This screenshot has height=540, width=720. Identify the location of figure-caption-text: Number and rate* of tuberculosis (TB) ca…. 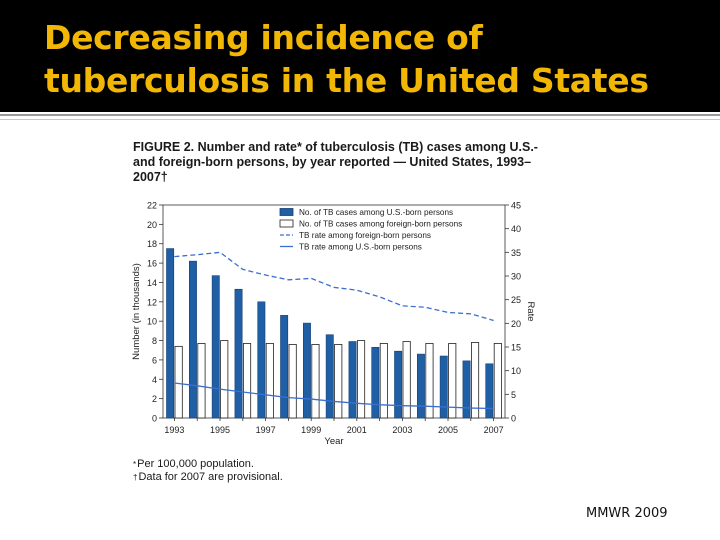
(335, 162).